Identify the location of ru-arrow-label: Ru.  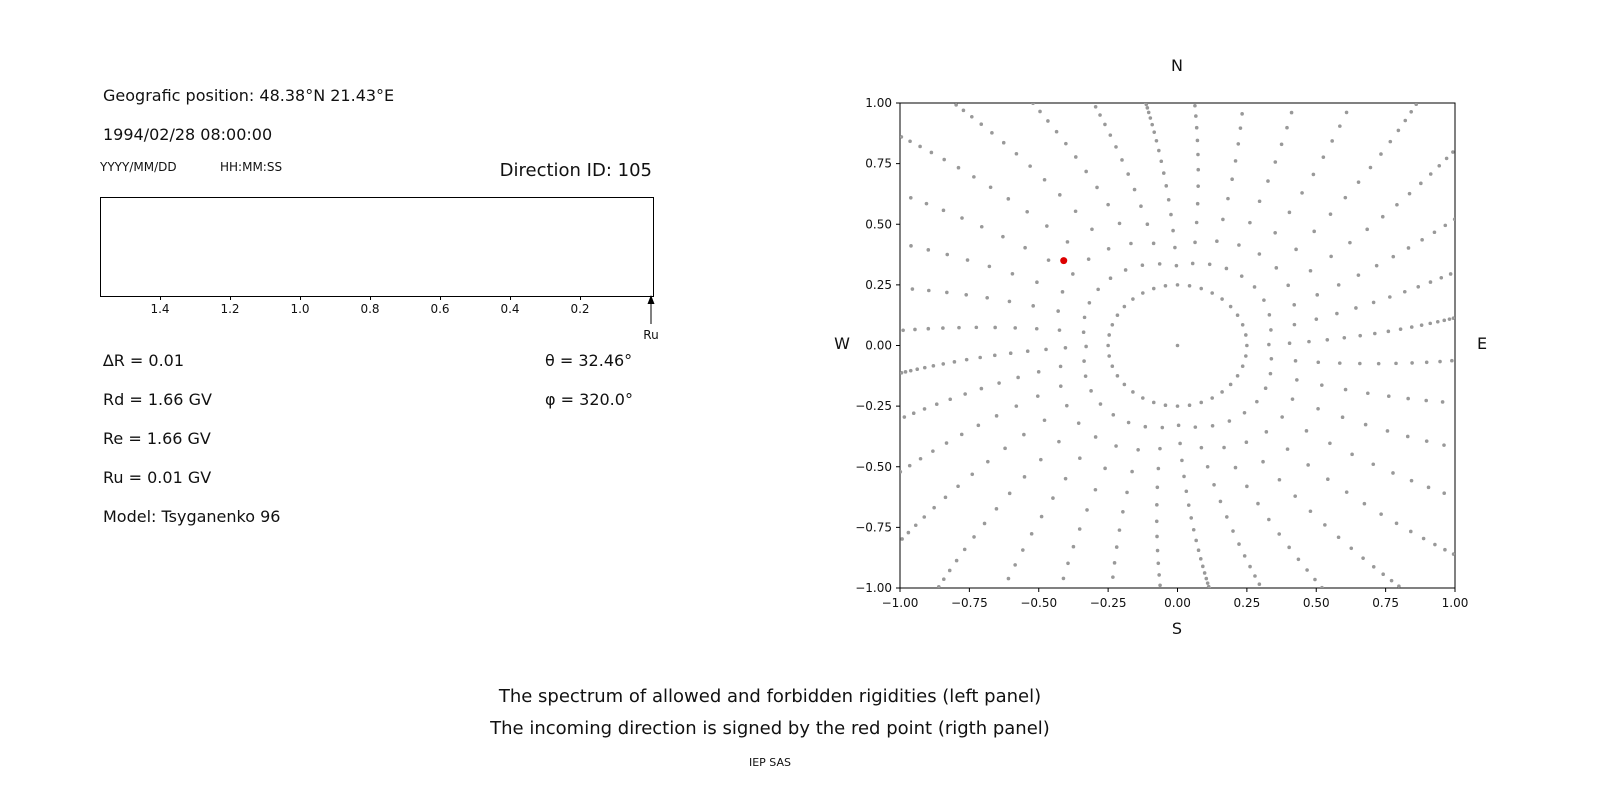
(651, 335).